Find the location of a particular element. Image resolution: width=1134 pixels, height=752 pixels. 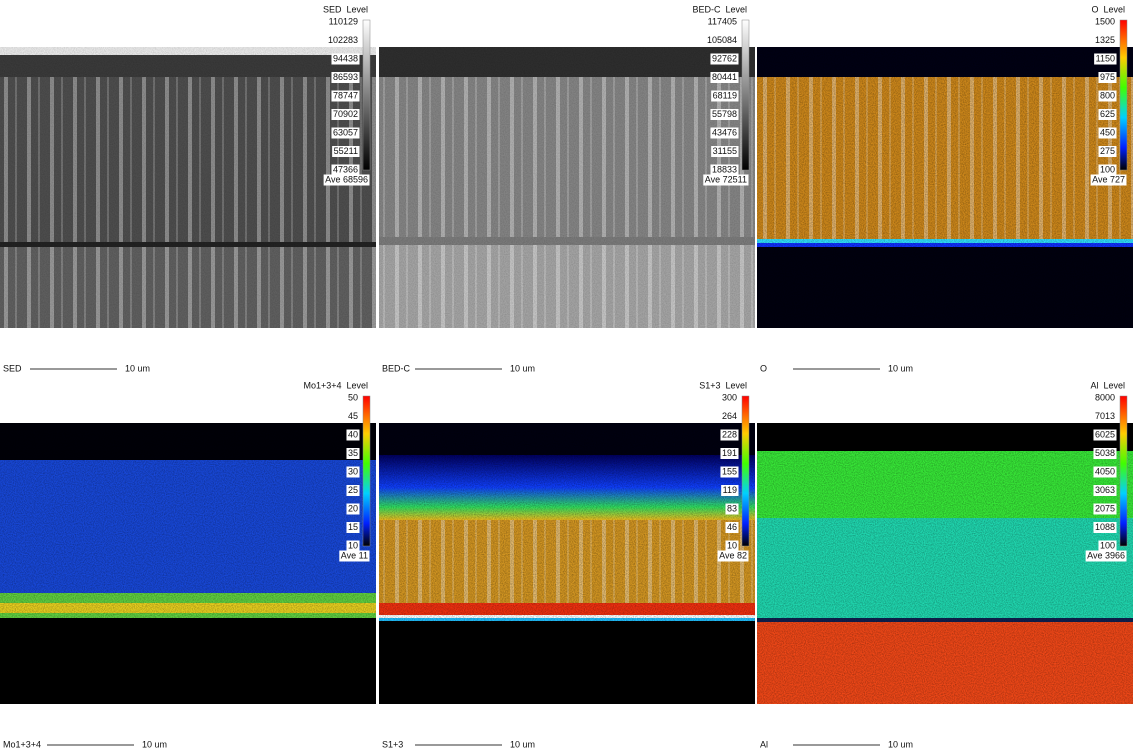

level-title: Al Level is located at coordinates (1107, 385).